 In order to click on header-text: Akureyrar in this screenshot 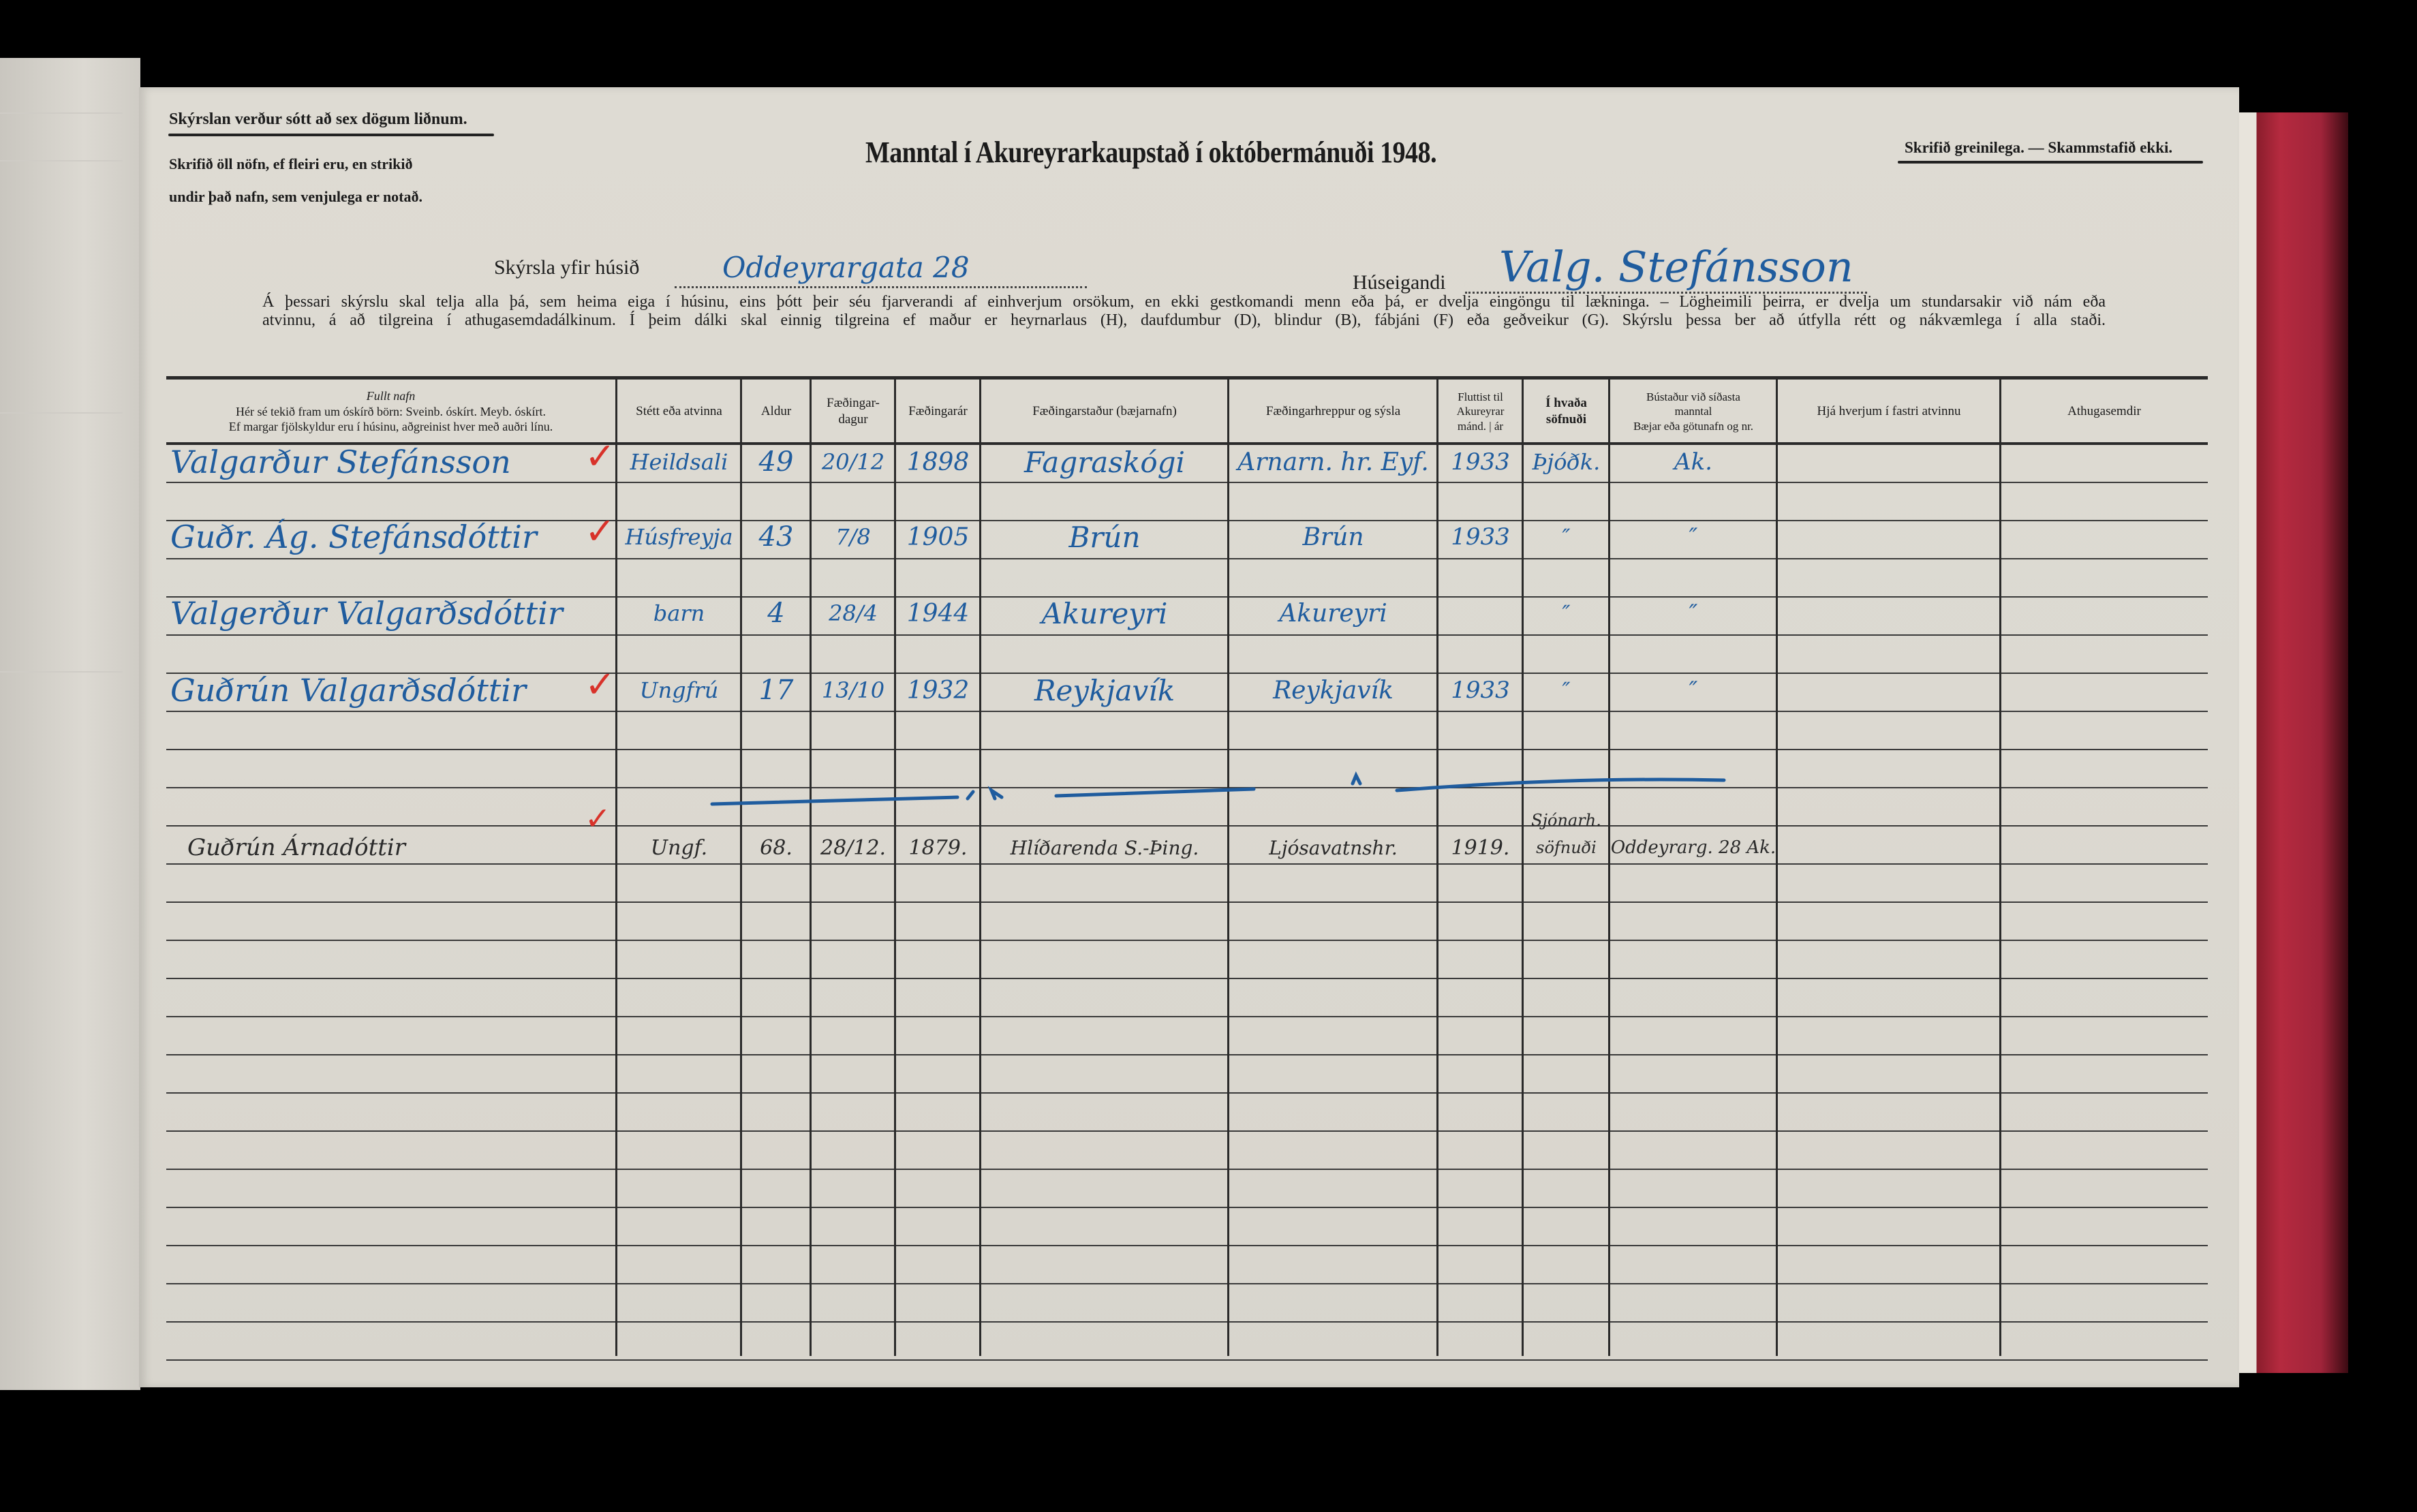, I will do `click(1480, 411)`.